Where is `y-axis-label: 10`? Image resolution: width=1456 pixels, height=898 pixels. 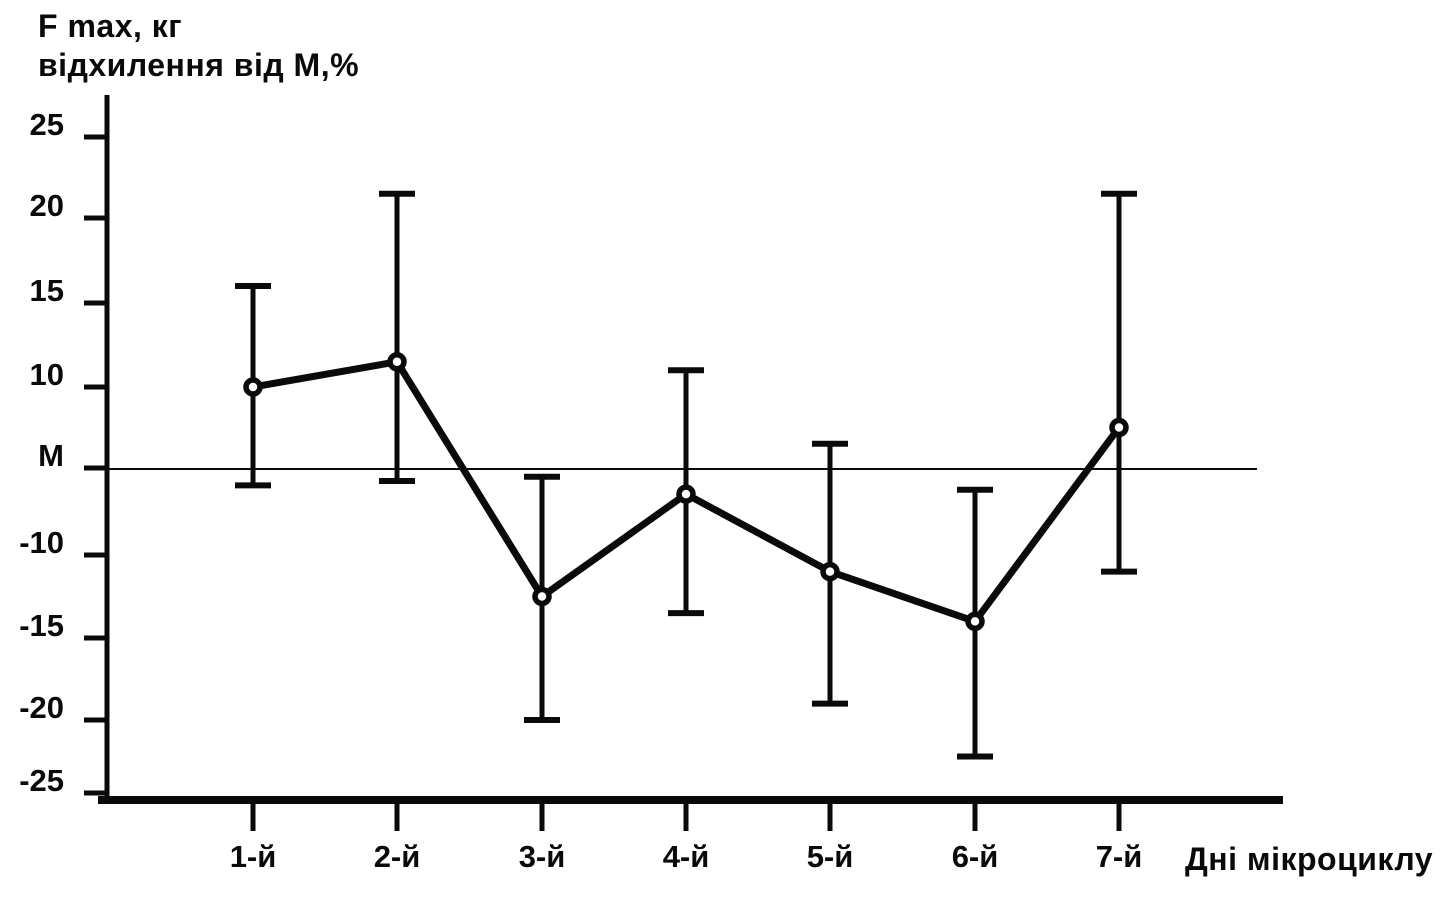
y-axis-label: 10 is located at coordinates (46, 374).